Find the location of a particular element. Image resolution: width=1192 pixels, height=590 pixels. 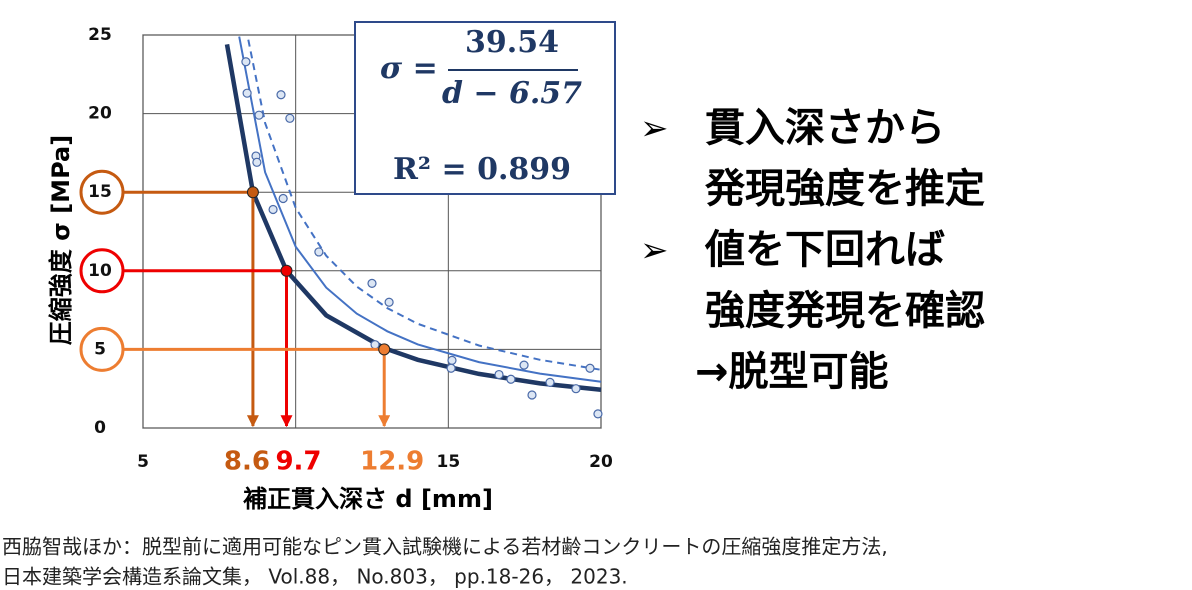

y-tick-label: 25 is located at coordinates (100, 35).